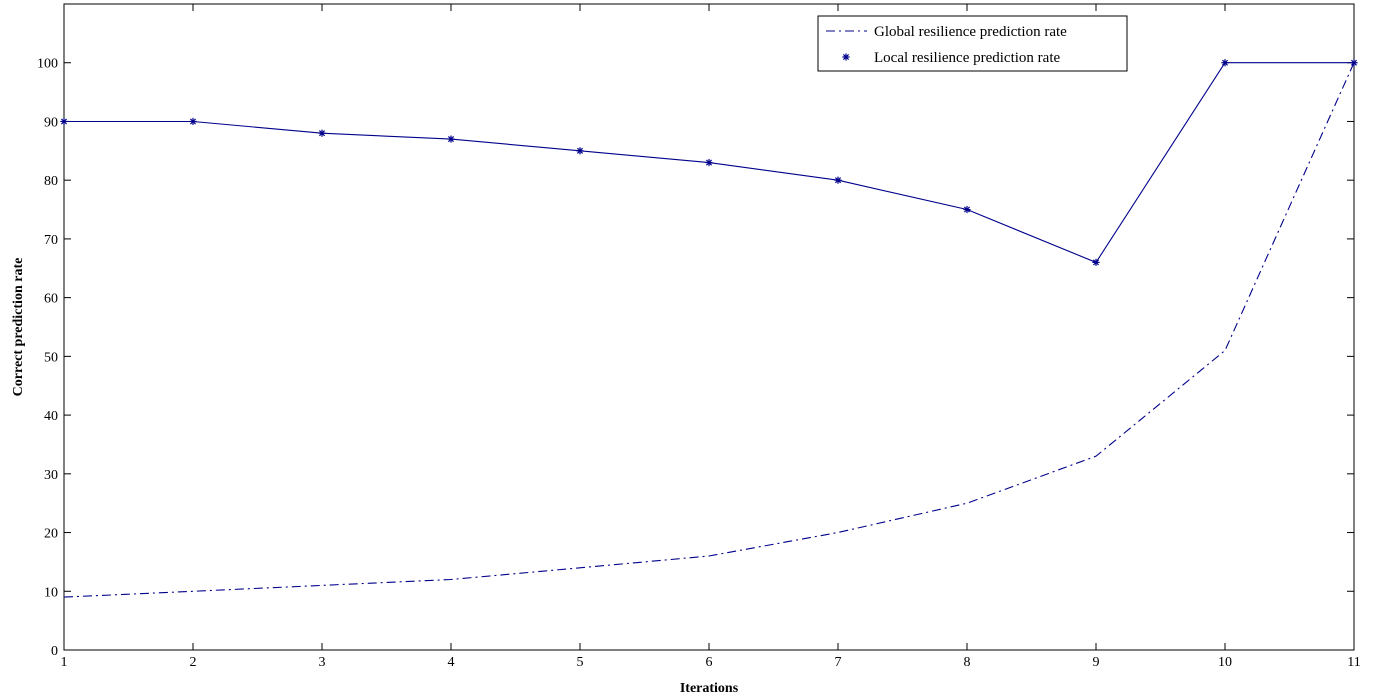 This screenshot has width=1379, height=698. I want to click on y-tick-label: 0, so click(54, 651).